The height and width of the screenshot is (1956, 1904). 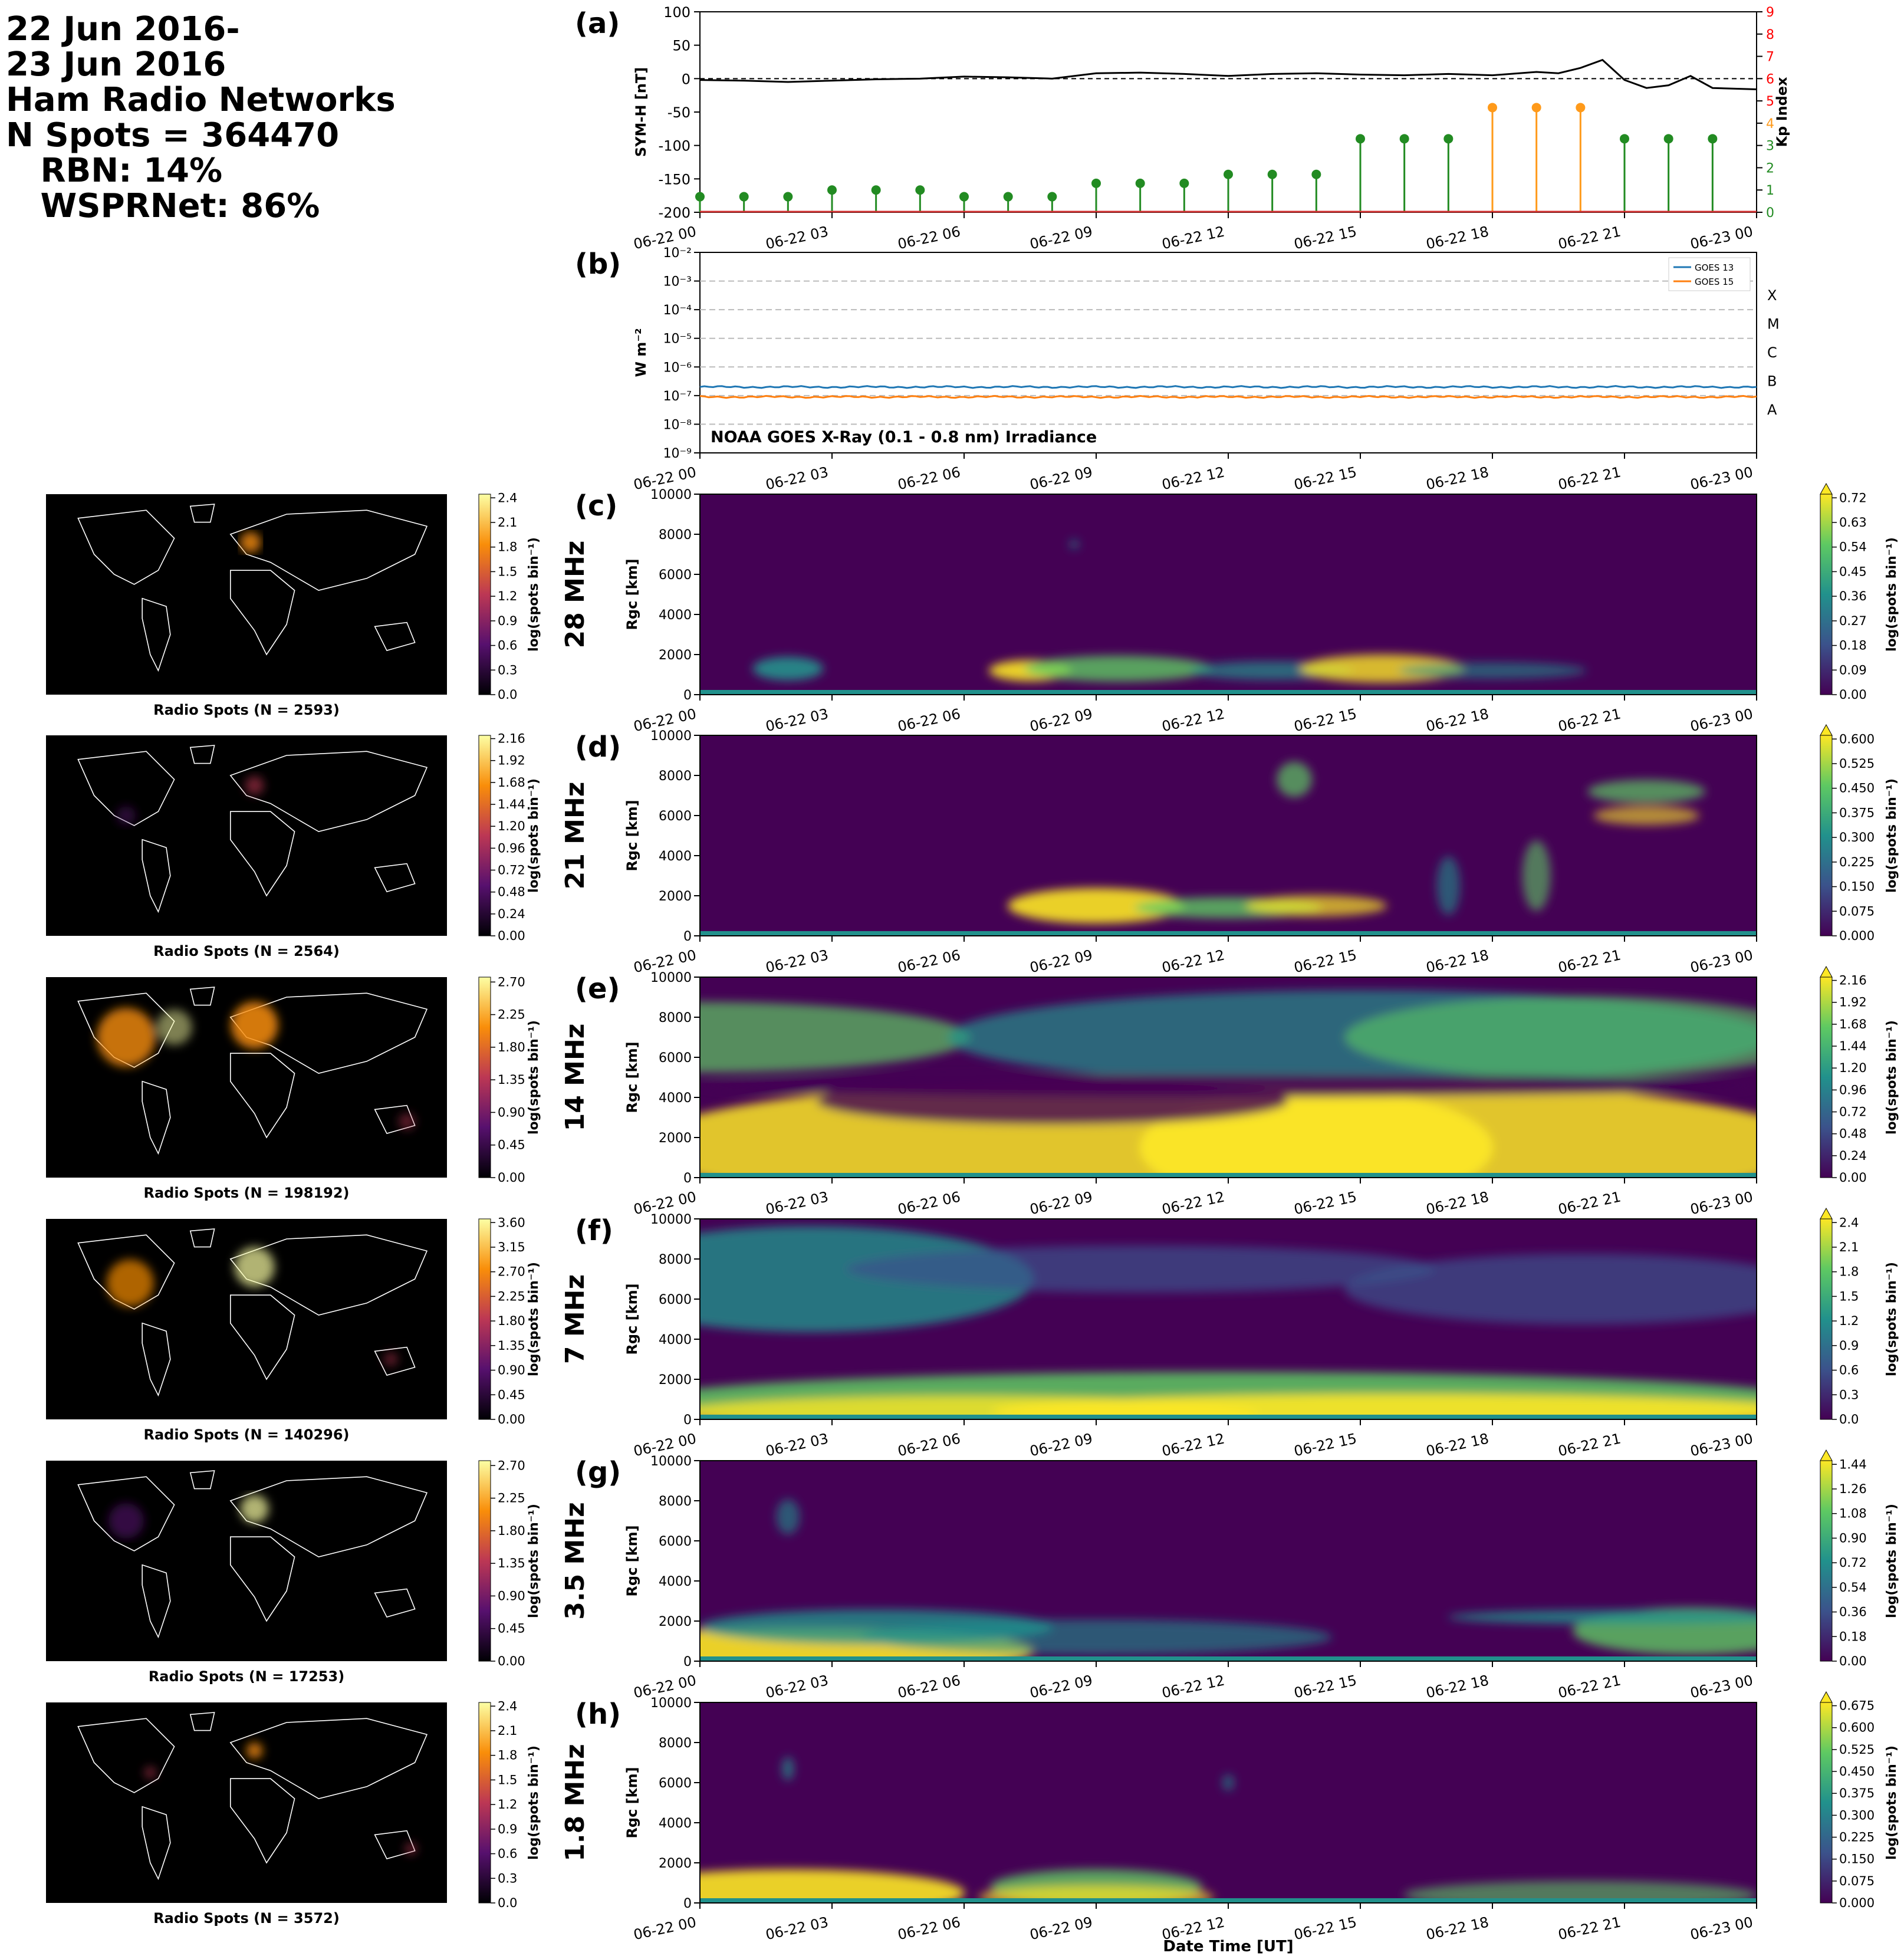 I want to click on cbar-tick-label: 1.68, so click(x=1853, y=1024).